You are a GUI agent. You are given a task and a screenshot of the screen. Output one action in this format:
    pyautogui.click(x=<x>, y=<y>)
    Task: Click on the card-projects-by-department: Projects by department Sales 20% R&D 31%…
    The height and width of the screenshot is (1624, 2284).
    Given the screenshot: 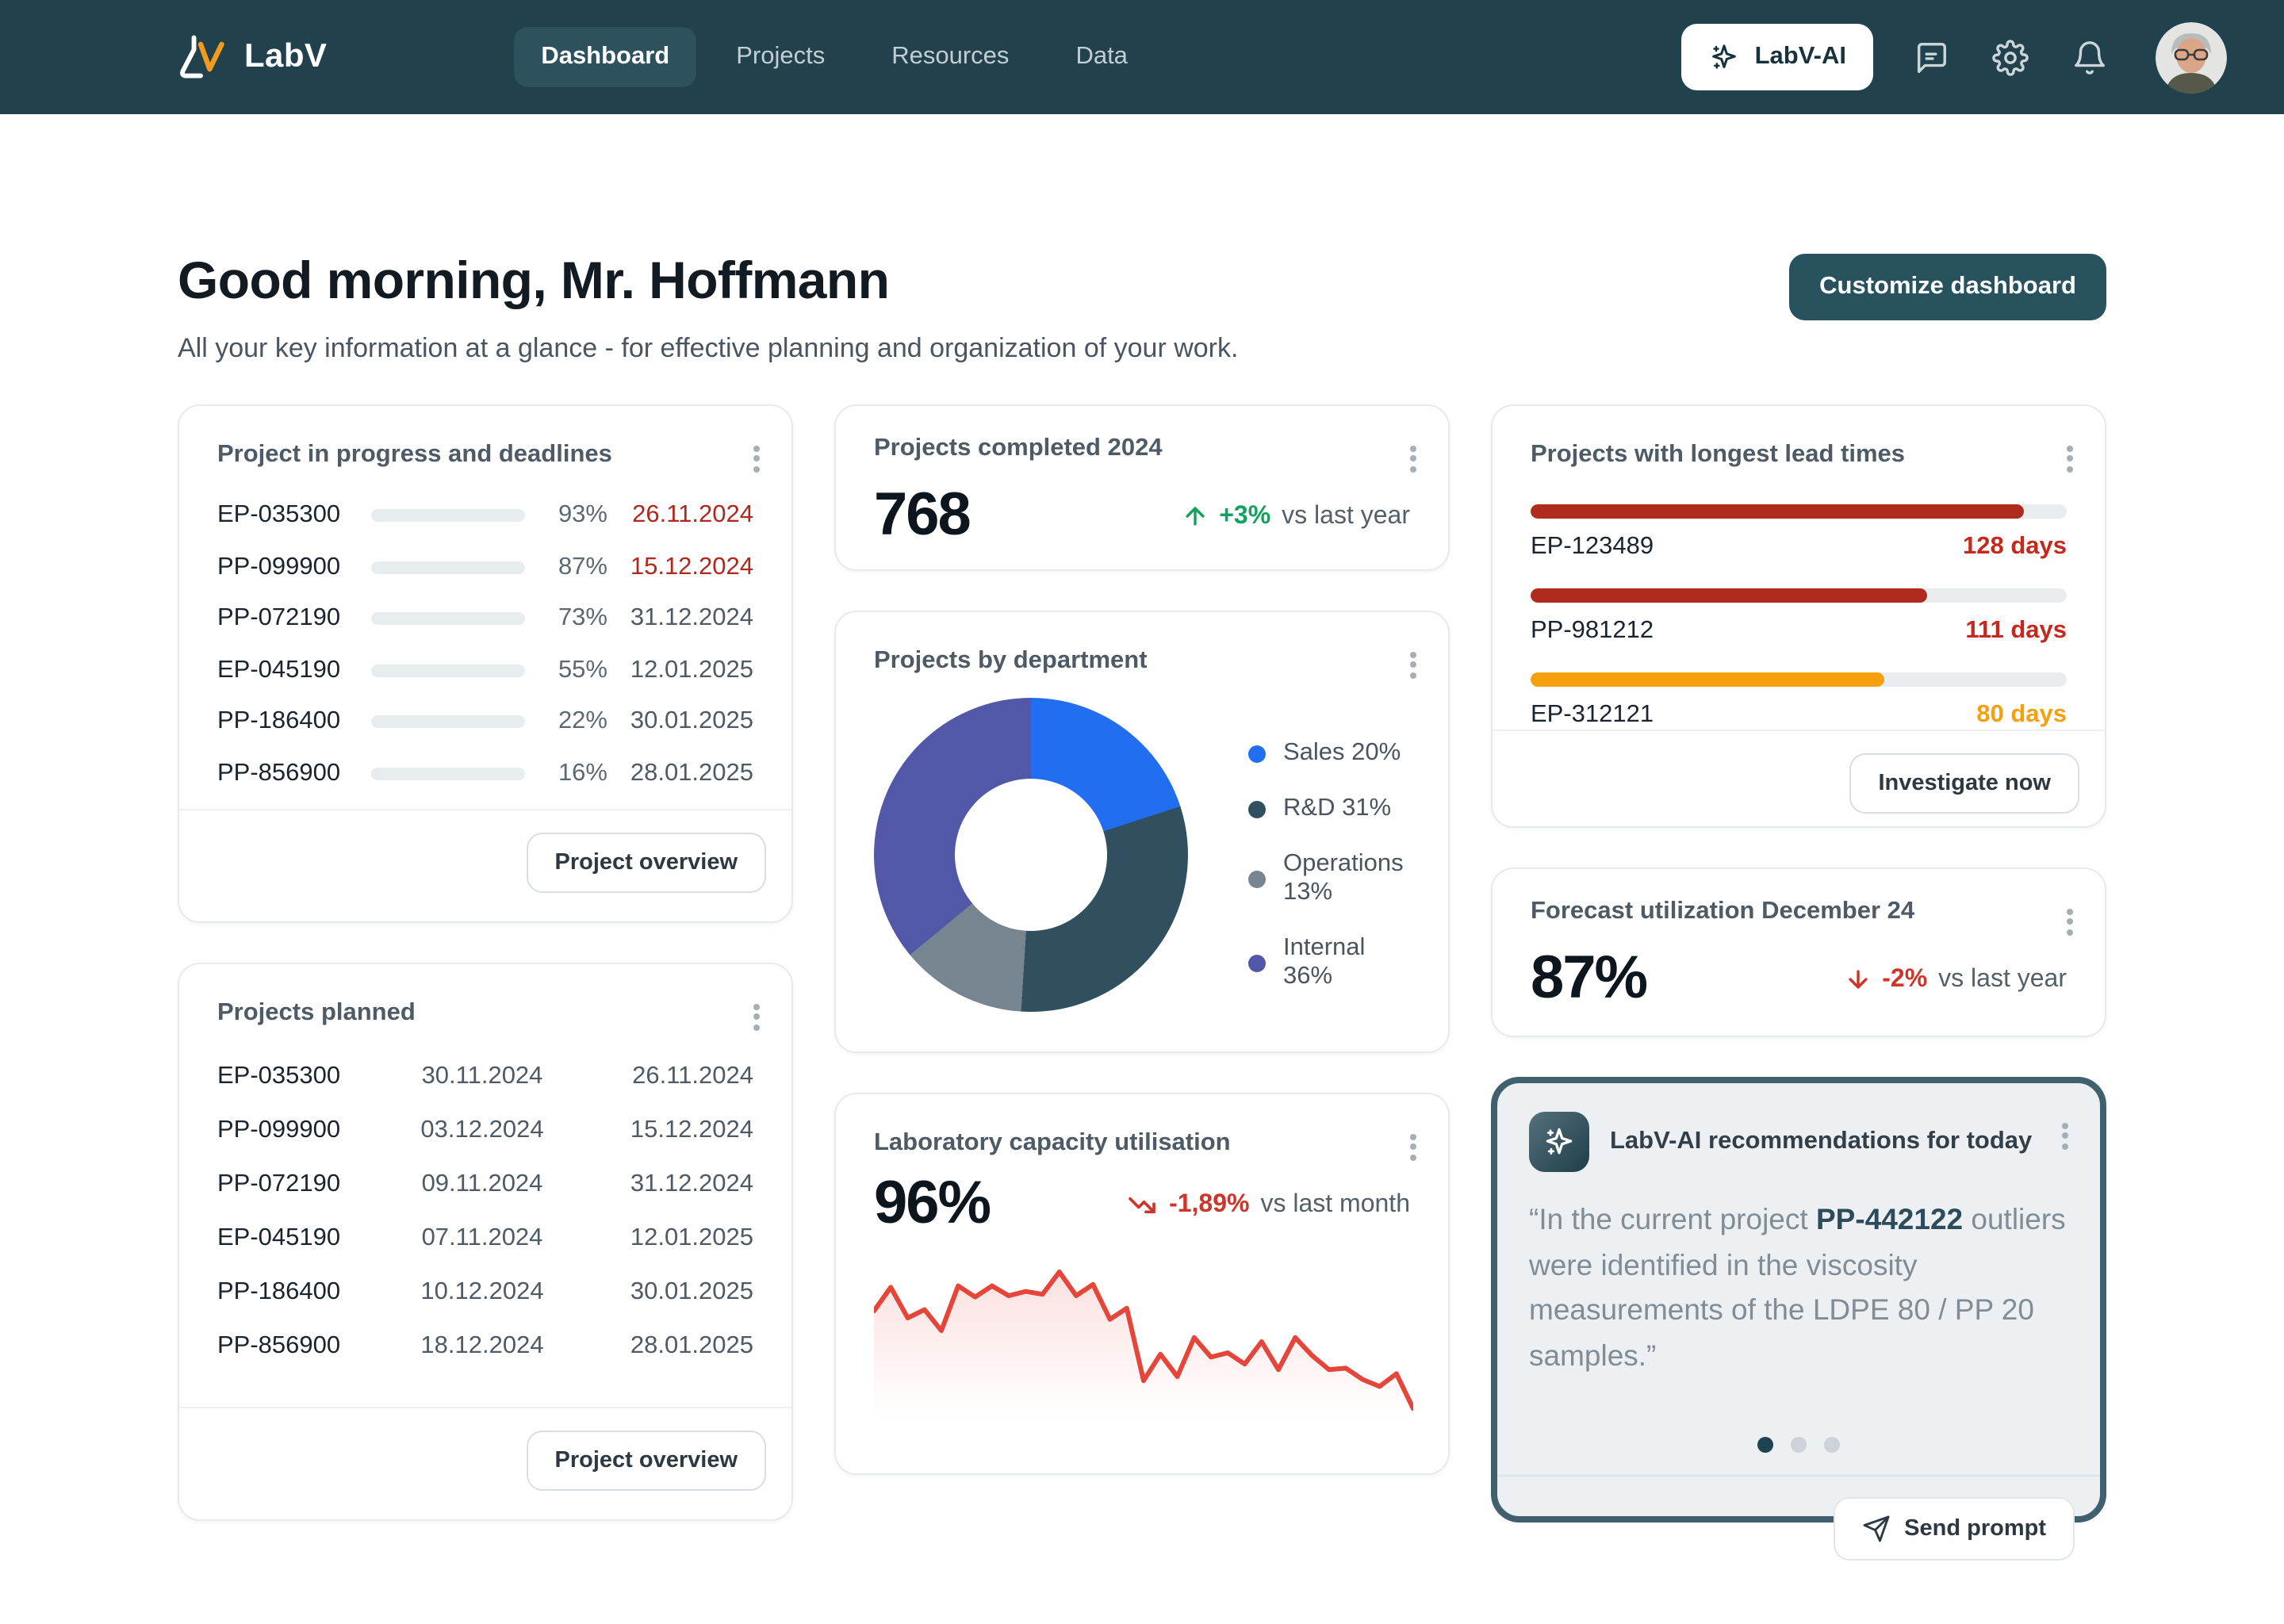 What is the action you would take?
    pyautogui.click(x=1142, y=832)
    